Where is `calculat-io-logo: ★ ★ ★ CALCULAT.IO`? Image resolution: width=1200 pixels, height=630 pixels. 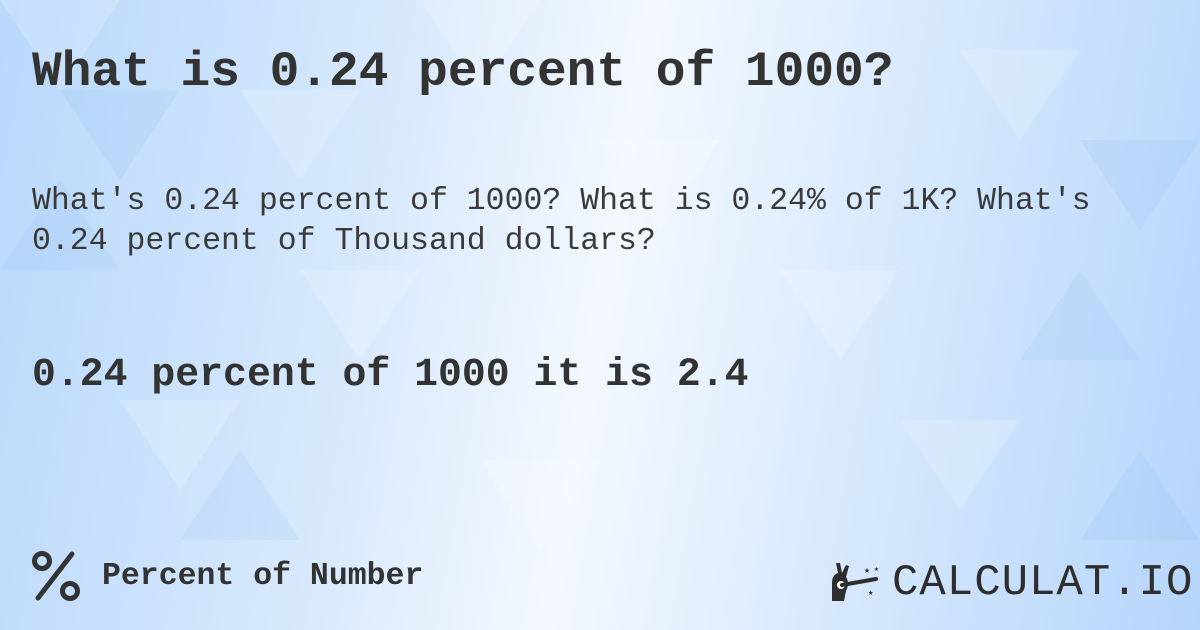
calculat-io-logo: ★ ★ ★ CALCULAT.IO is located at coordinates (1010, 583).